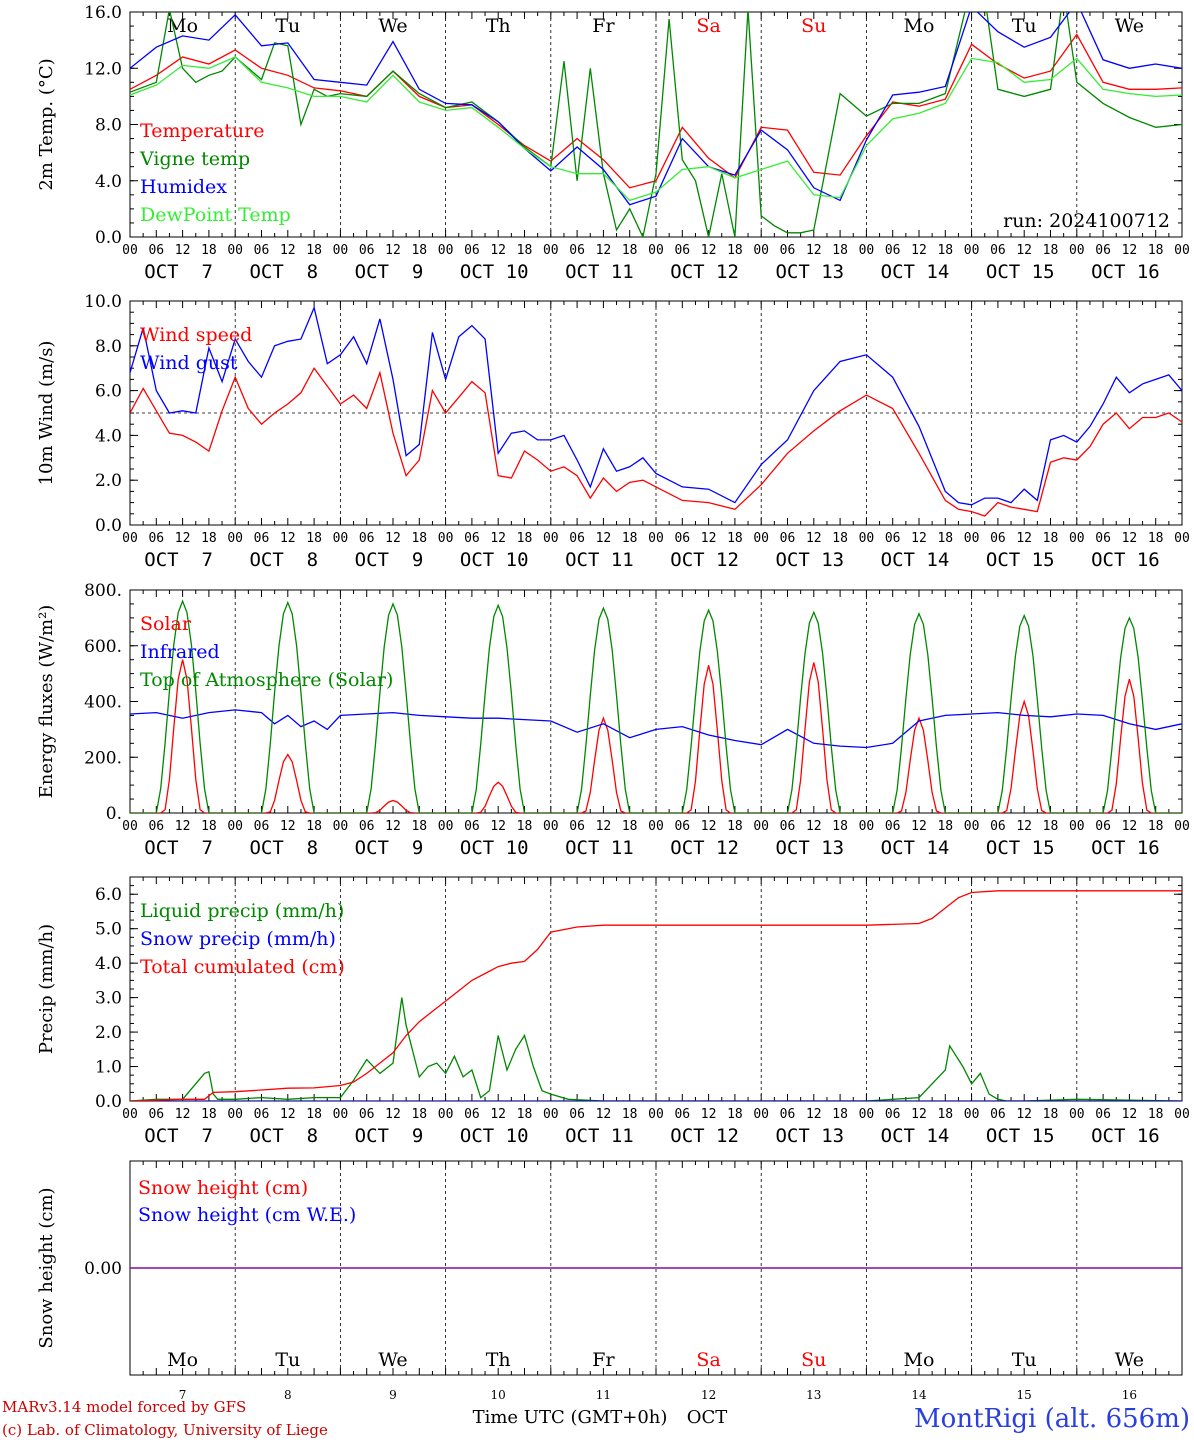 Image resolution: width=1194 pixels, height=1440 pixels. What do you see at coordinates (1020, 272) in the screenshot?
I see `date-label: OCT 15` at bounding box center [1020, 272].